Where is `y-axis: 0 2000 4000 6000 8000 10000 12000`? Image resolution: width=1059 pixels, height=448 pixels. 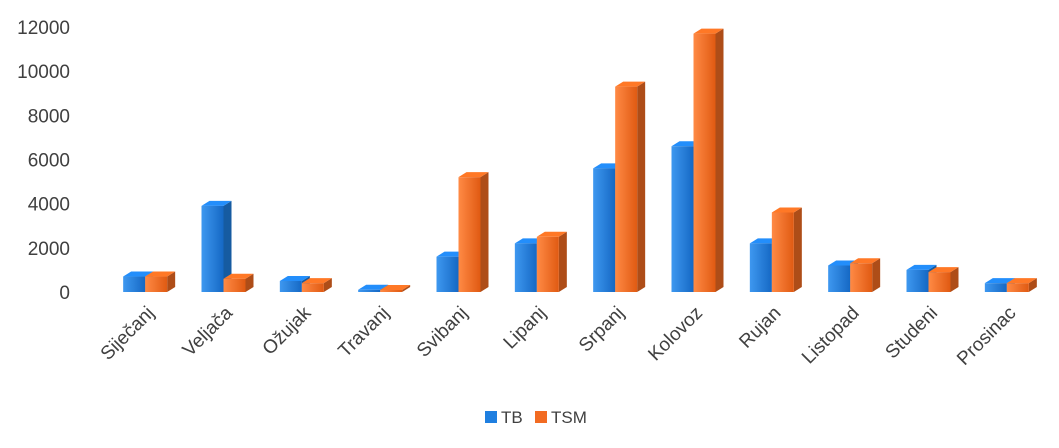
y-axis: 0 2000 4000 6000 8000 10000 12000 is located at coordinates (43, 161).